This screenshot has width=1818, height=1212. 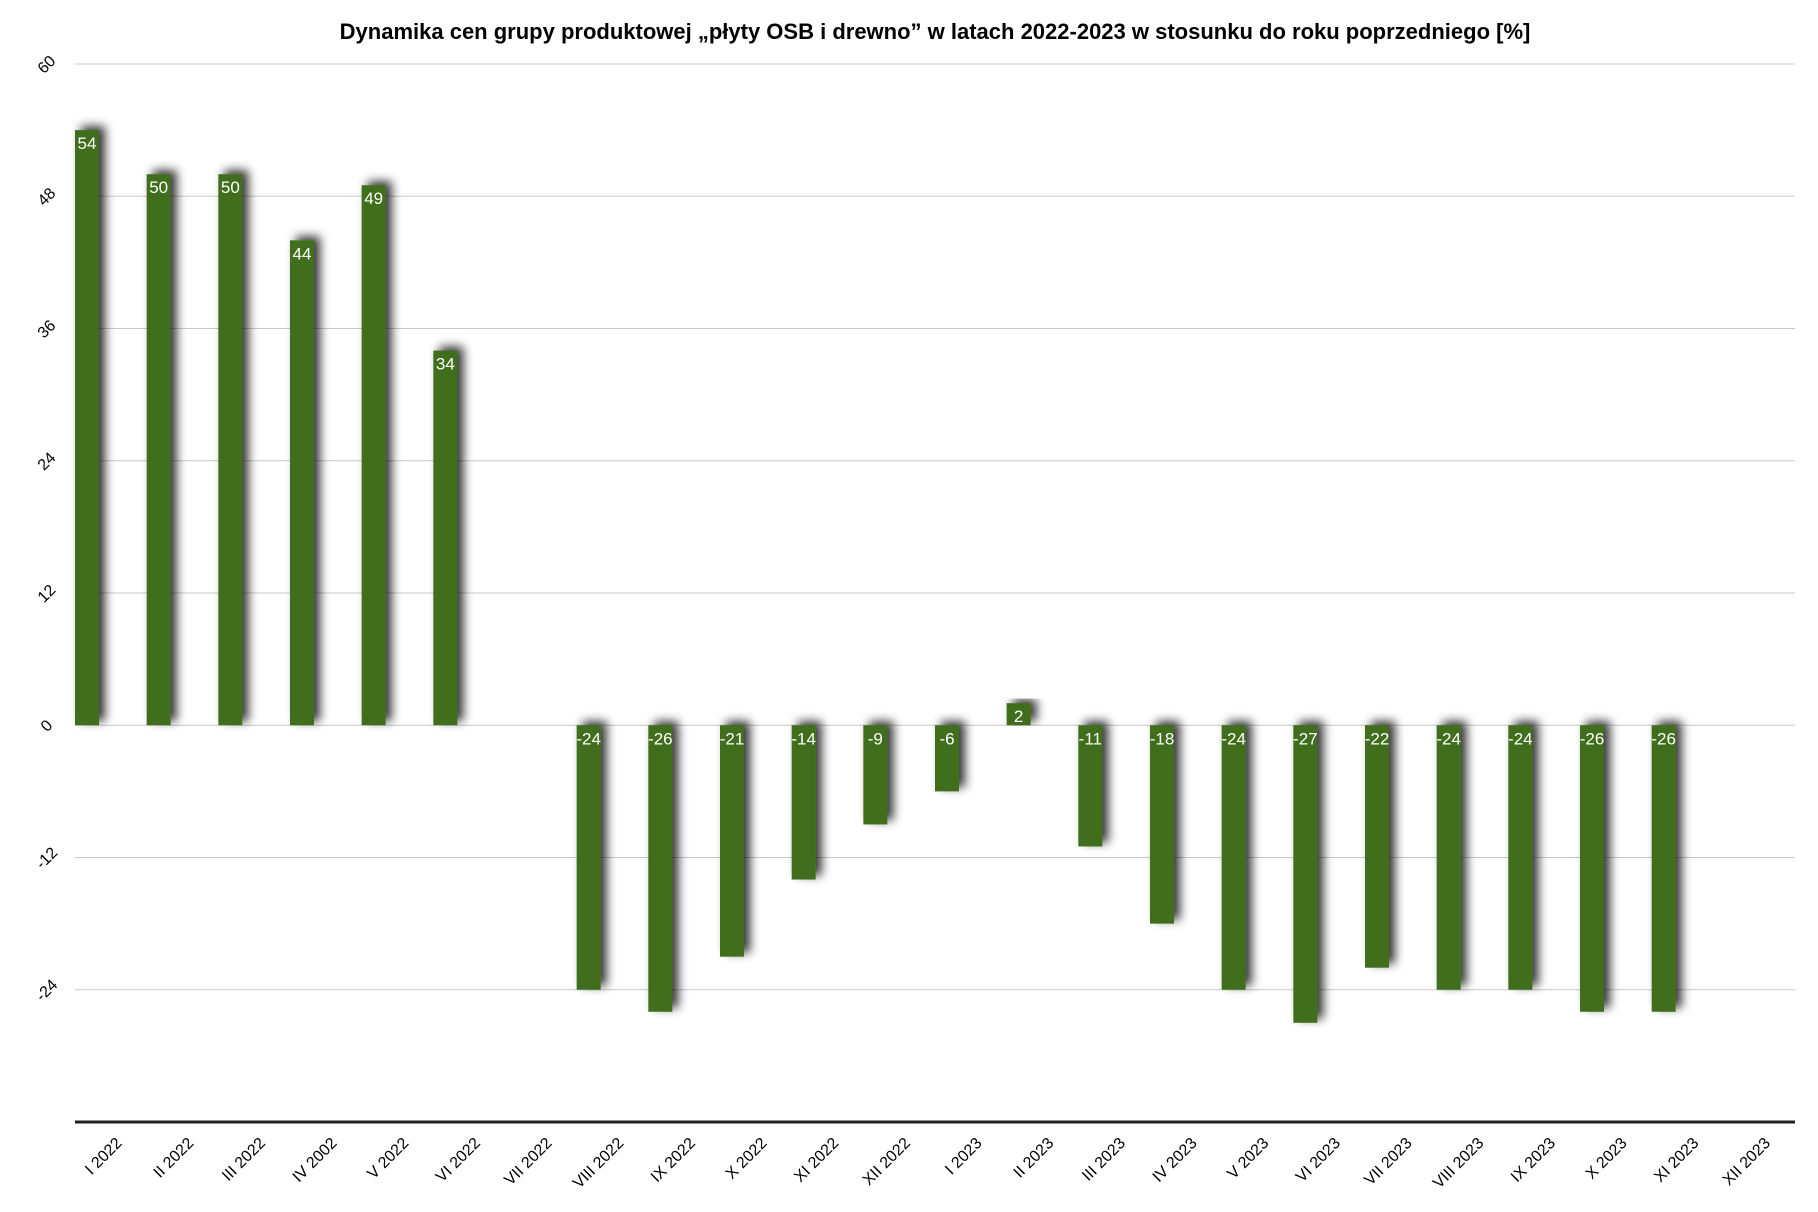 What do you see at coordinates (47, 726) in the screenshot?
I see `y-tick-label: 0` at bounding box center [47, 726].